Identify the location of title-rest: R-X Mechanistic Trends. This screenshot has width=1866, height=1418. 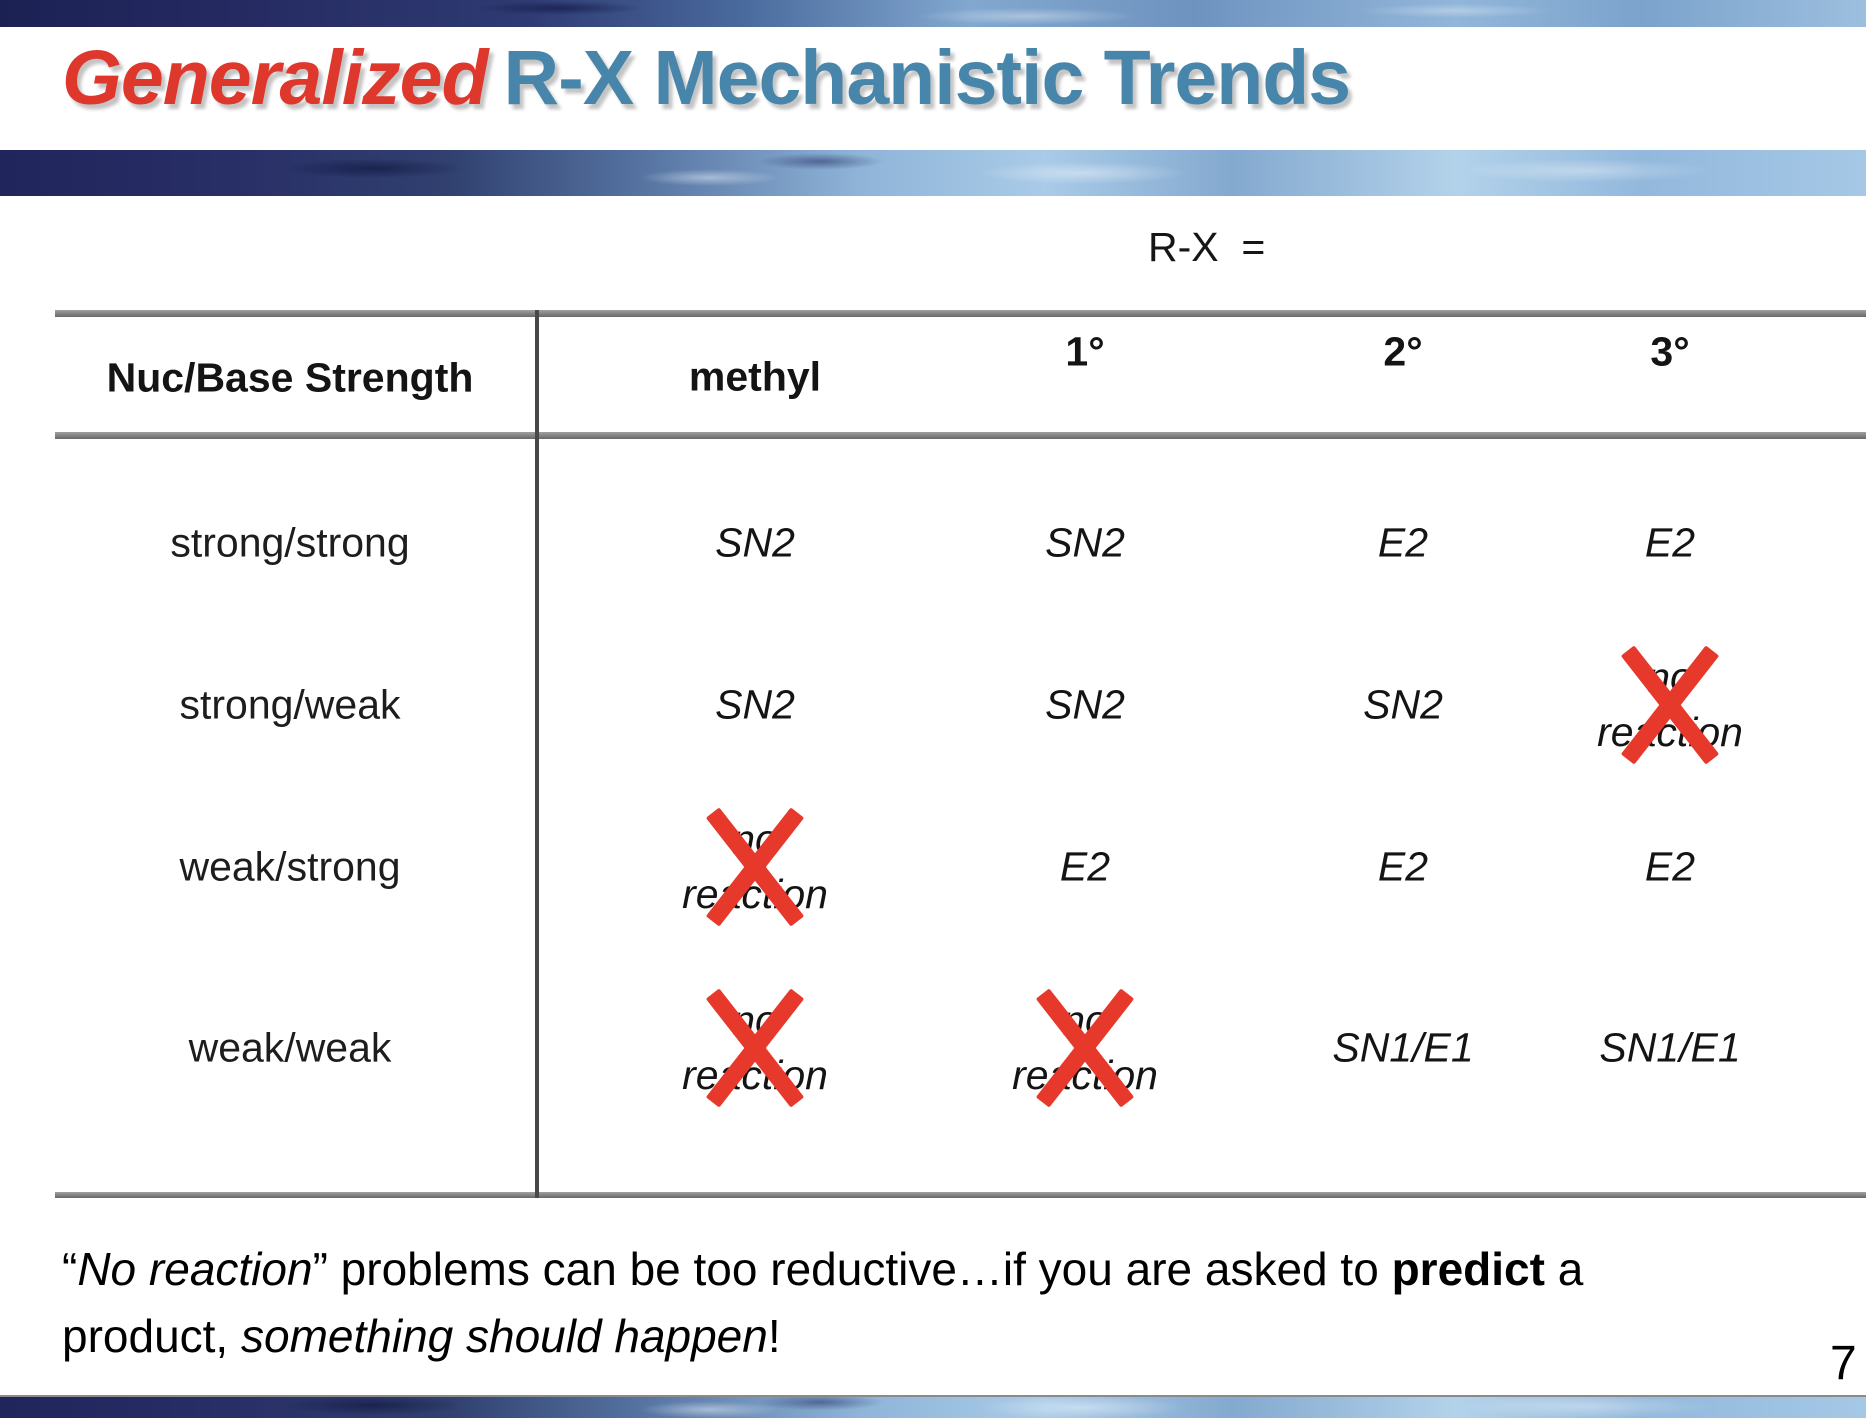
(927, 78).